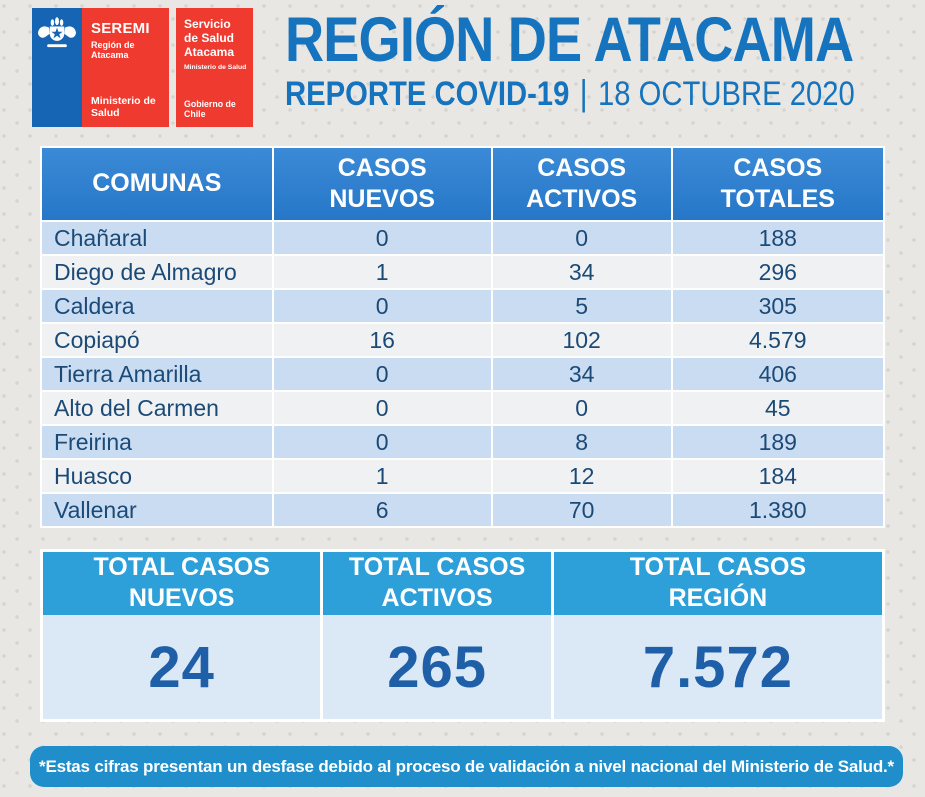 Image resolution: width=925 pixels, height=797 pixels. I want to click on table-row: Alto del Carmen 0 0 45, so click(462, 408).